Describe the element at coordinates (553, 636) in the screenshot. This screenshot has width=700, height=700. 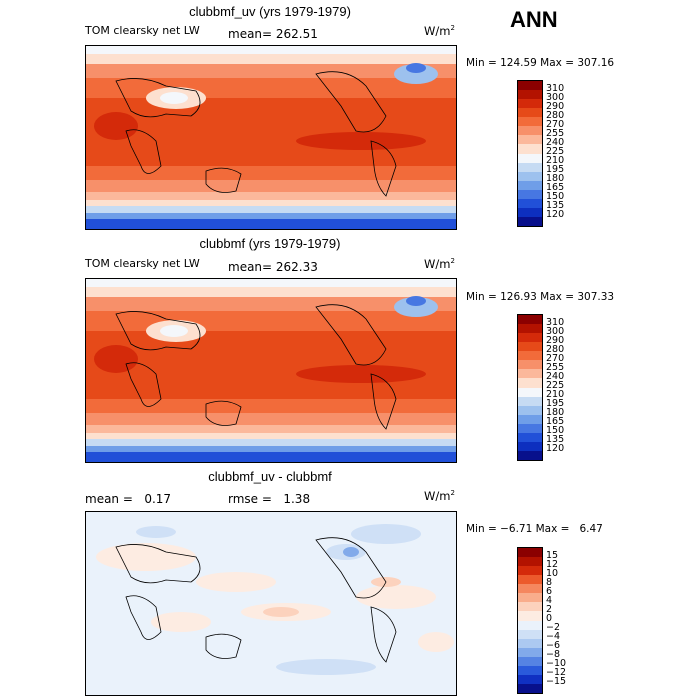
I see `colorbar-tick: −4` at that location.